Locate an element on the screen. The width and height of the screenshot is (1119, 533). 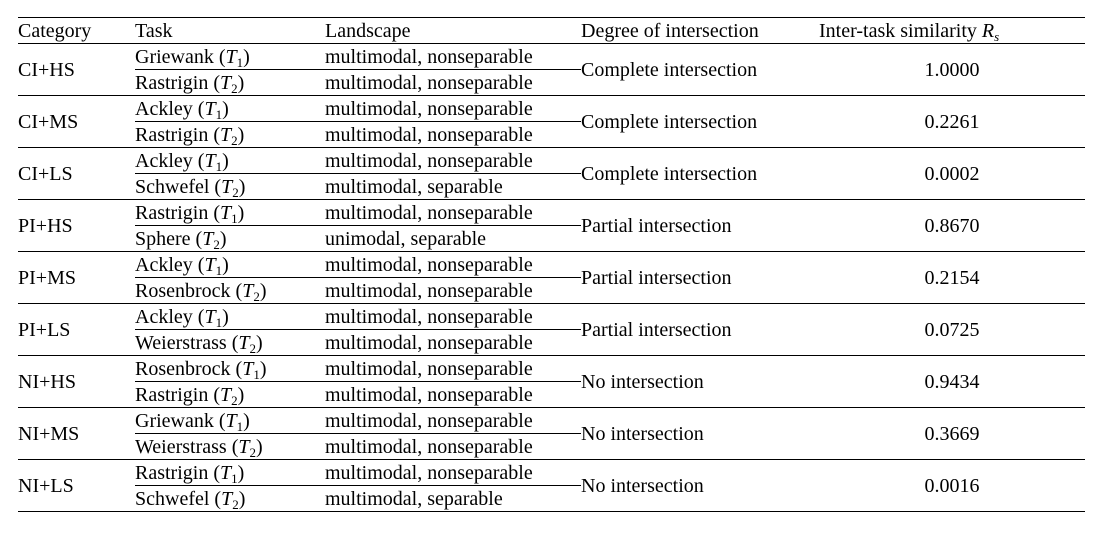
landscape-cell: unimodal, separable is located at coordinates (453, 238).